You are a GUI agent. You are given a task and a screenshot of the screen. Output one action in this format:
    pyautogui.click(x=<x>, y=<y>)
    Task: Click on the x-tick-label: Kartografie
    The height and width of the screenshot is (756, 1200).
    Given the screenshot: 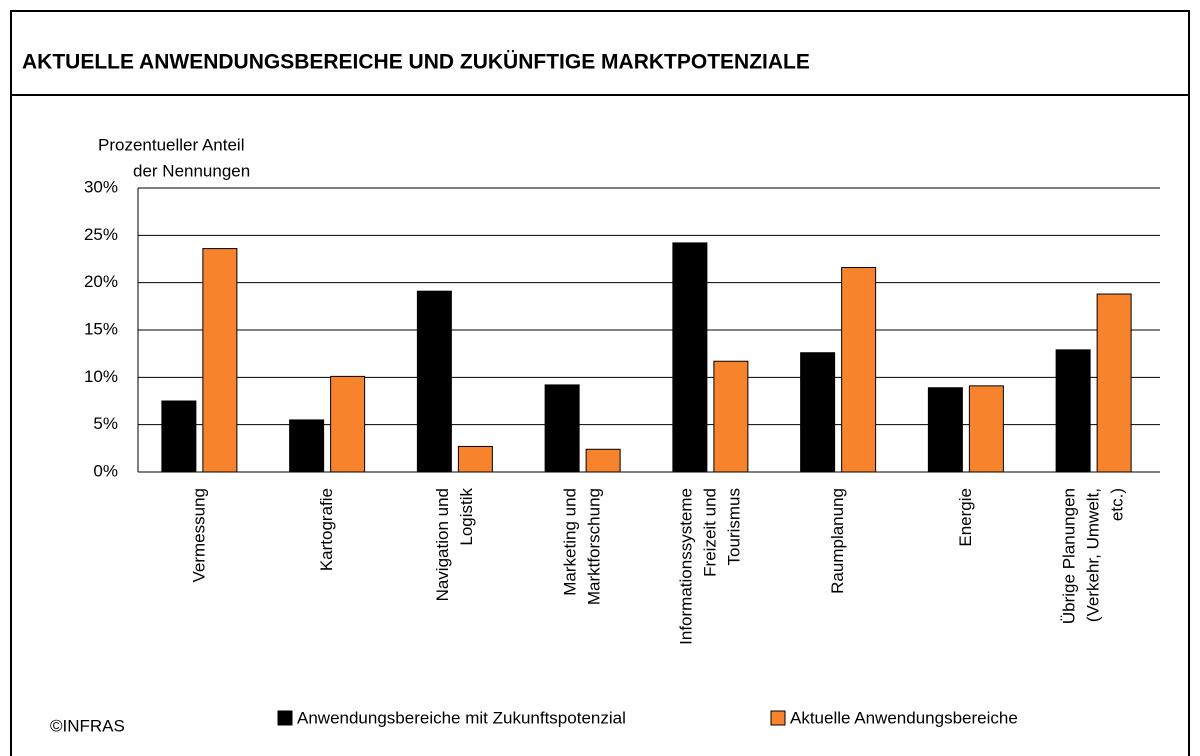 What is the action you would take?
    pyautogui.click(x=326, y=529)
    